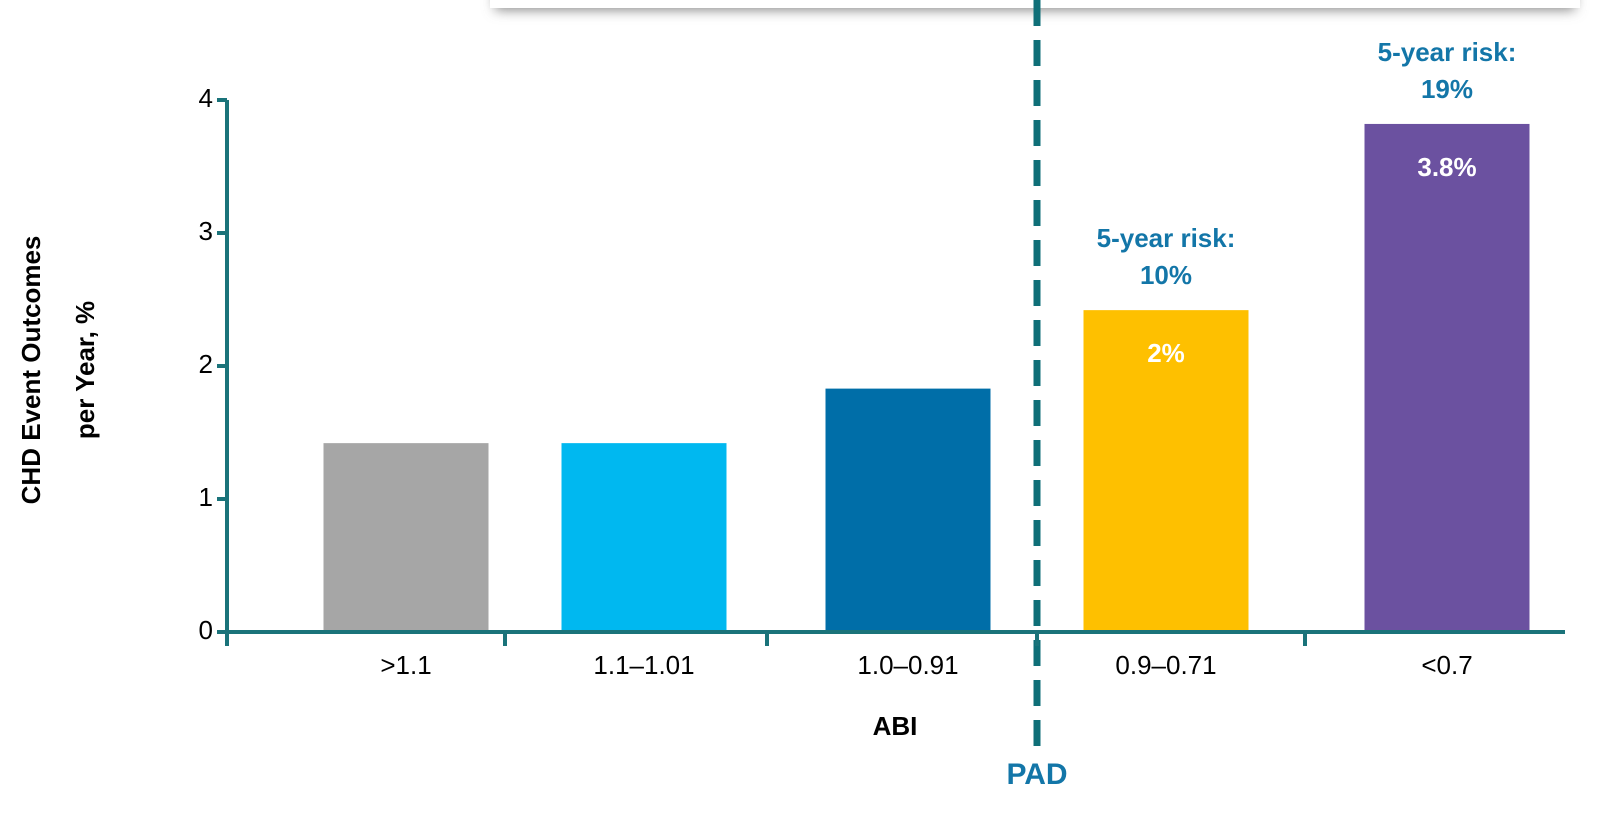  I want to click on bar-rate-label: 2%, so click(1166, 353).